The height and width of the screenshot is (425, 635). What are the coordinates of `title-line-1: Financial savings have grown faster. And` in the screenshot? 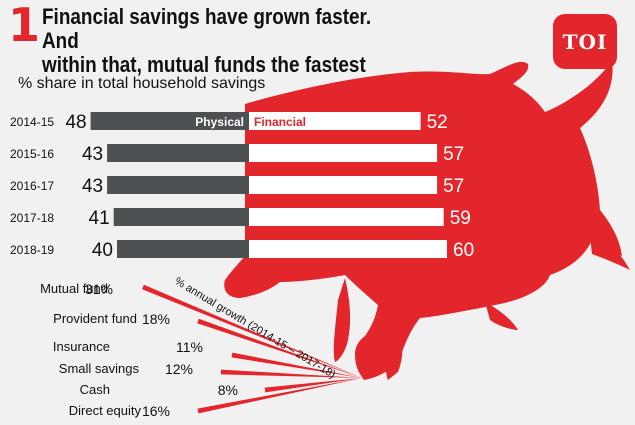 It's located at (207, 28).